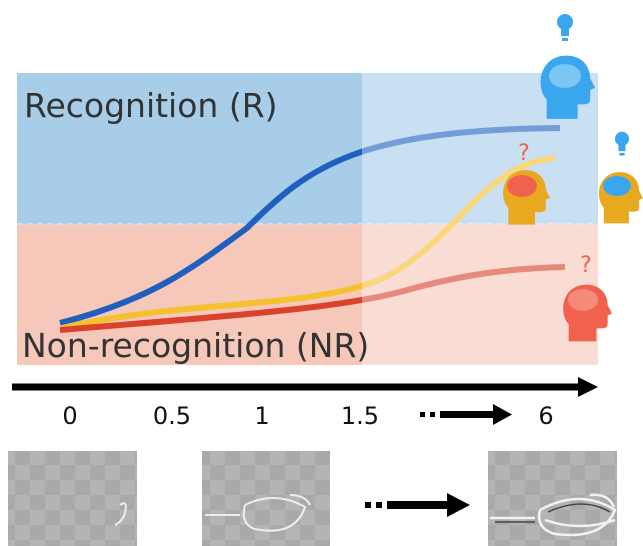 The height and width of the screenshot is (546, 643). Describe the element at coordinates (588, 387) in the screenshot. I see `axis-arrowhead` at that location.